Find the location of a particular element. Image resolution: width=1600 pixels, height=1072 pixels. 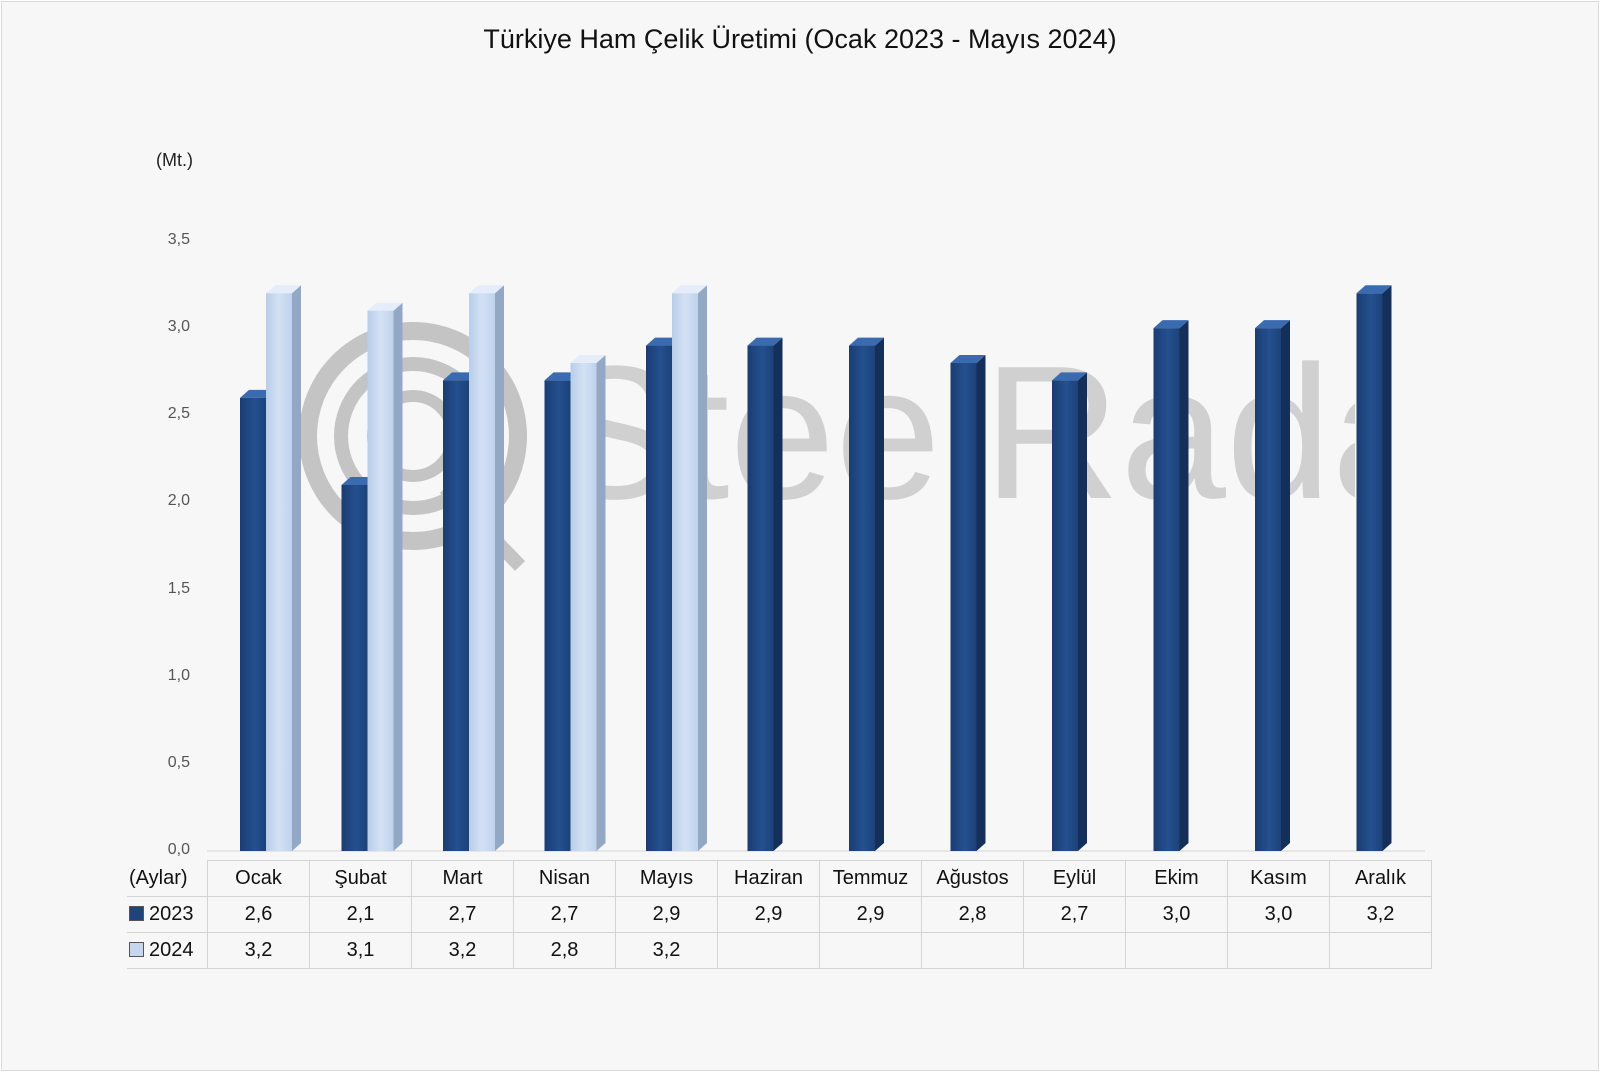

series-name: 2023 is located at coordinates (171, 914).